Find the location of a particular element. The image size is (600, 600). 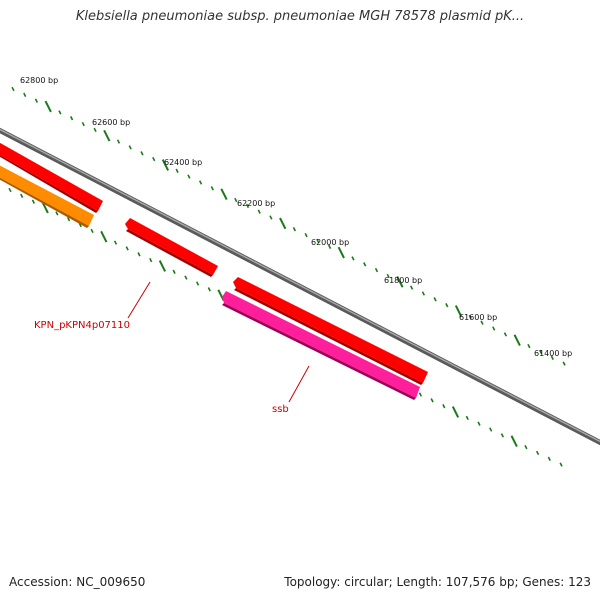

gene-red-long is located at coordinates (330, 331).